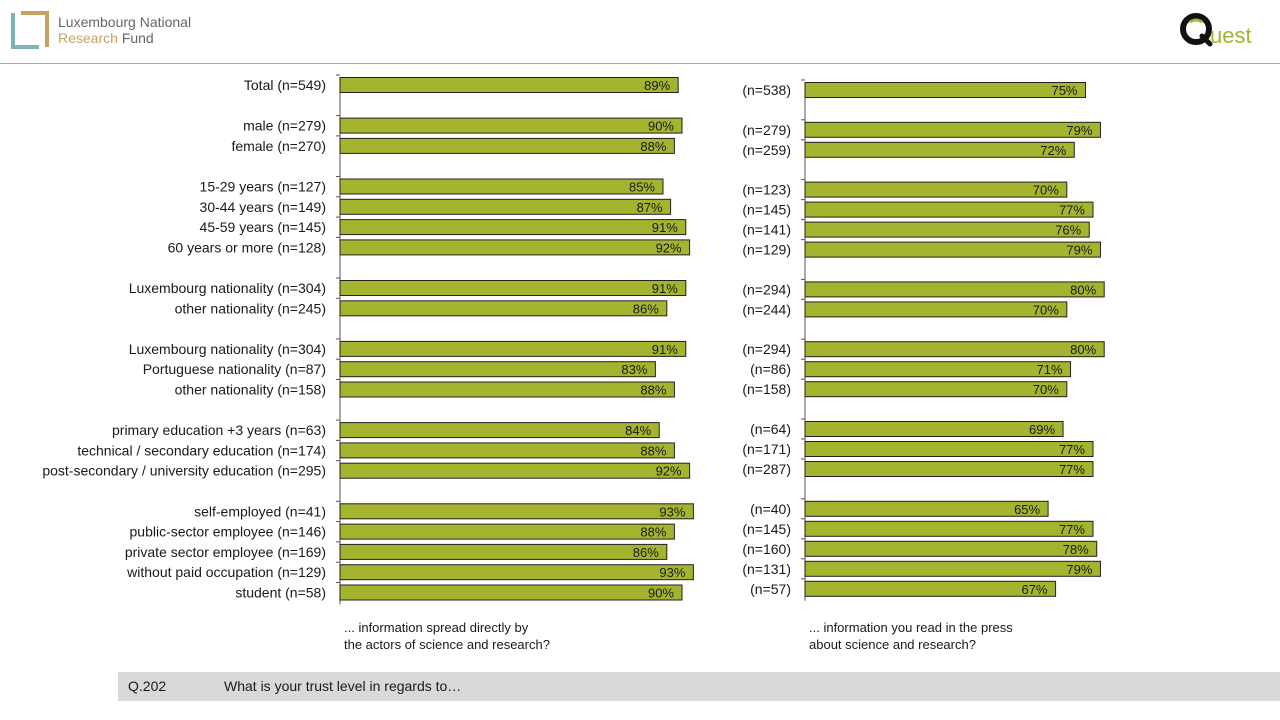 The image size is (1280, 720). Describe the element at coordinates (250, 308) in the screenshot. I see `left-category-label: other nationality (n=245)` at that location.